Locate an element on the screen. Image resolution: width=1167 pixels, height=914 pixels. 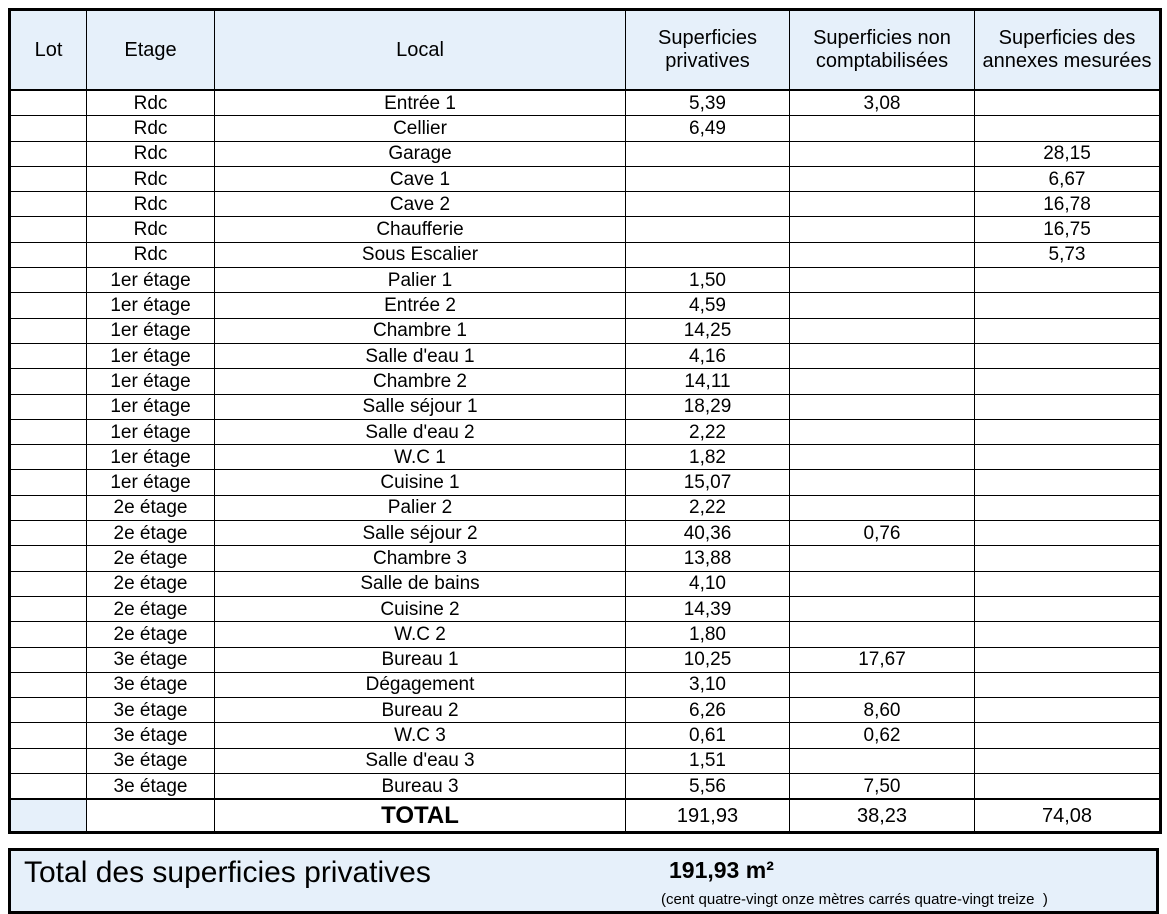
row-privatives-cell: 0,61 is located at coordinates (707, 735).